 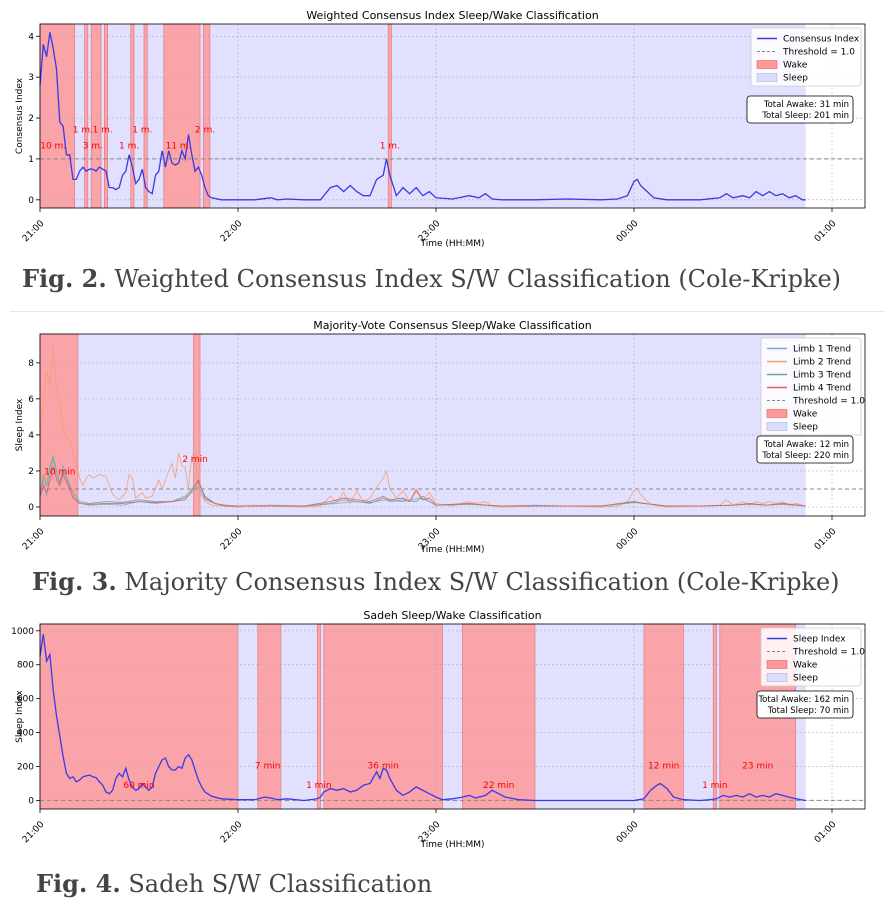 What do you see at coordinates (20, 115) in the screenshot?
I see `y-axis-label: Consensus Index` at bounding box center [20, 115].